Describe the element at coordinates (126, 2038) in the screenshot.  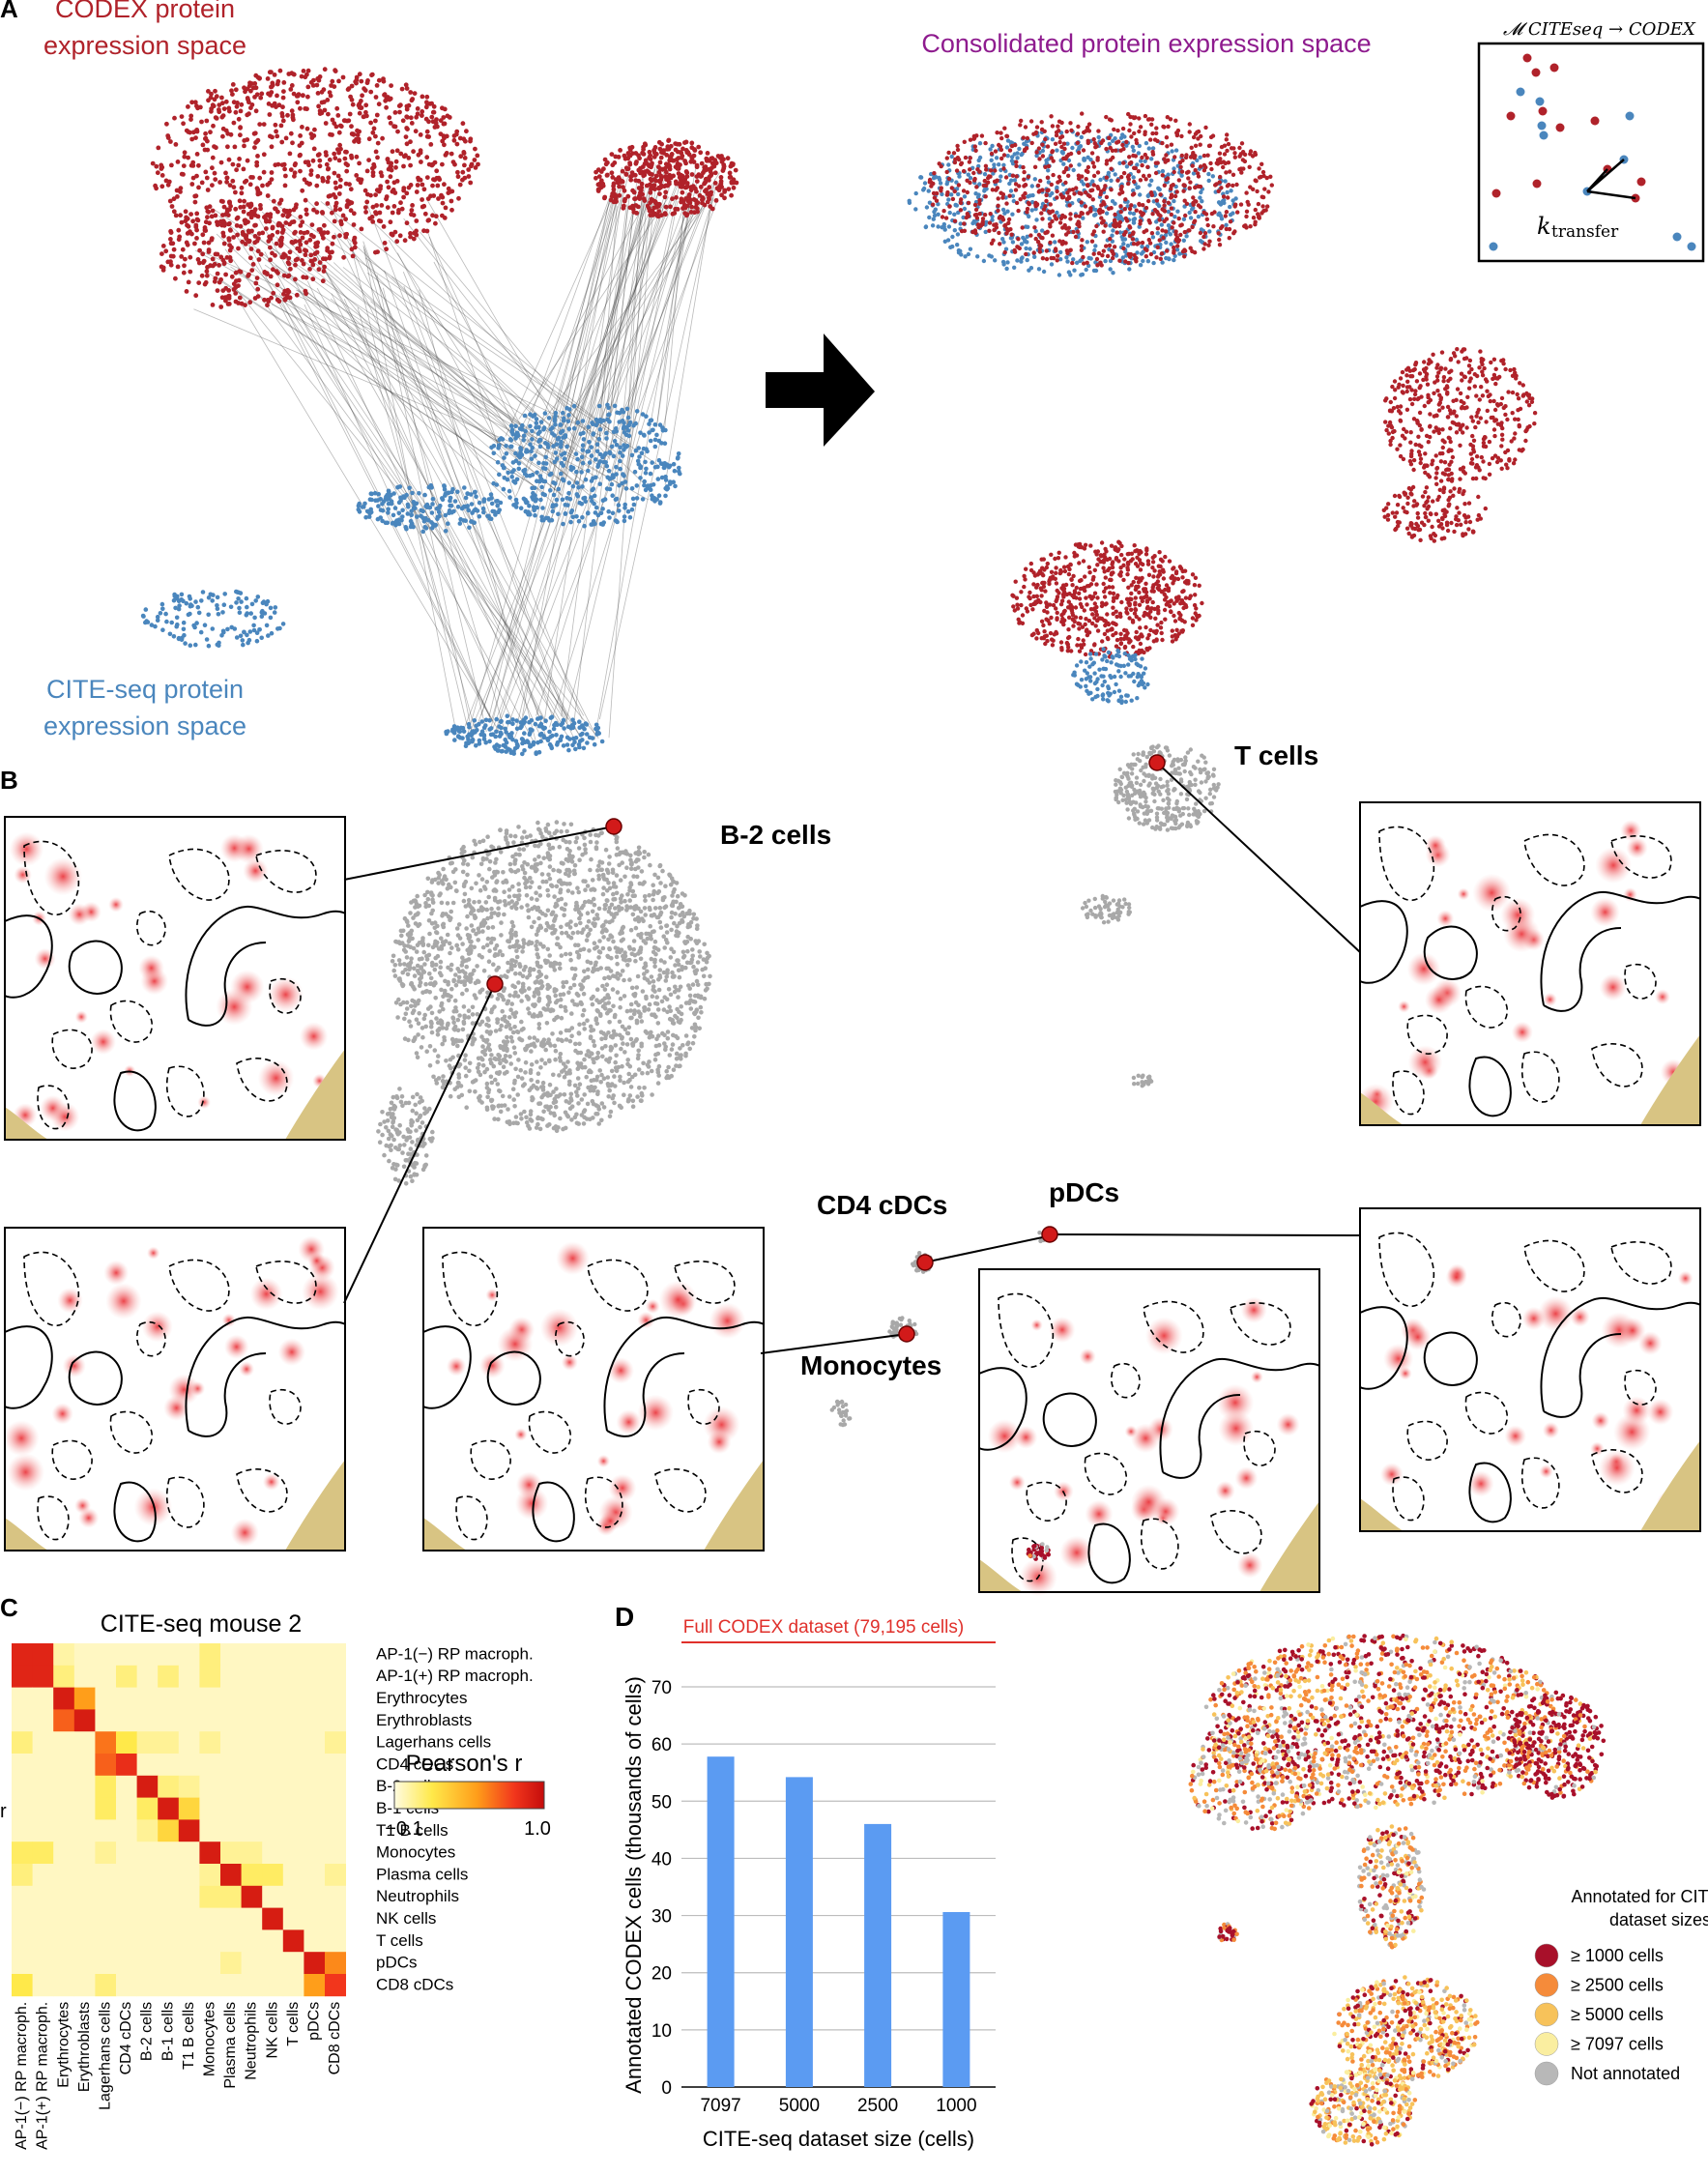
I see `heatmap-col-label: CD4 cDCs` at that location.